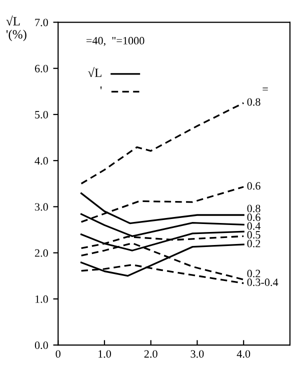 The width and height of the screenshot is (298, 371). What do you see at coordinates (16, 28) in the screenshot?
I see `y-axis-title: √L '(%)` at bounding box center [16, 28].